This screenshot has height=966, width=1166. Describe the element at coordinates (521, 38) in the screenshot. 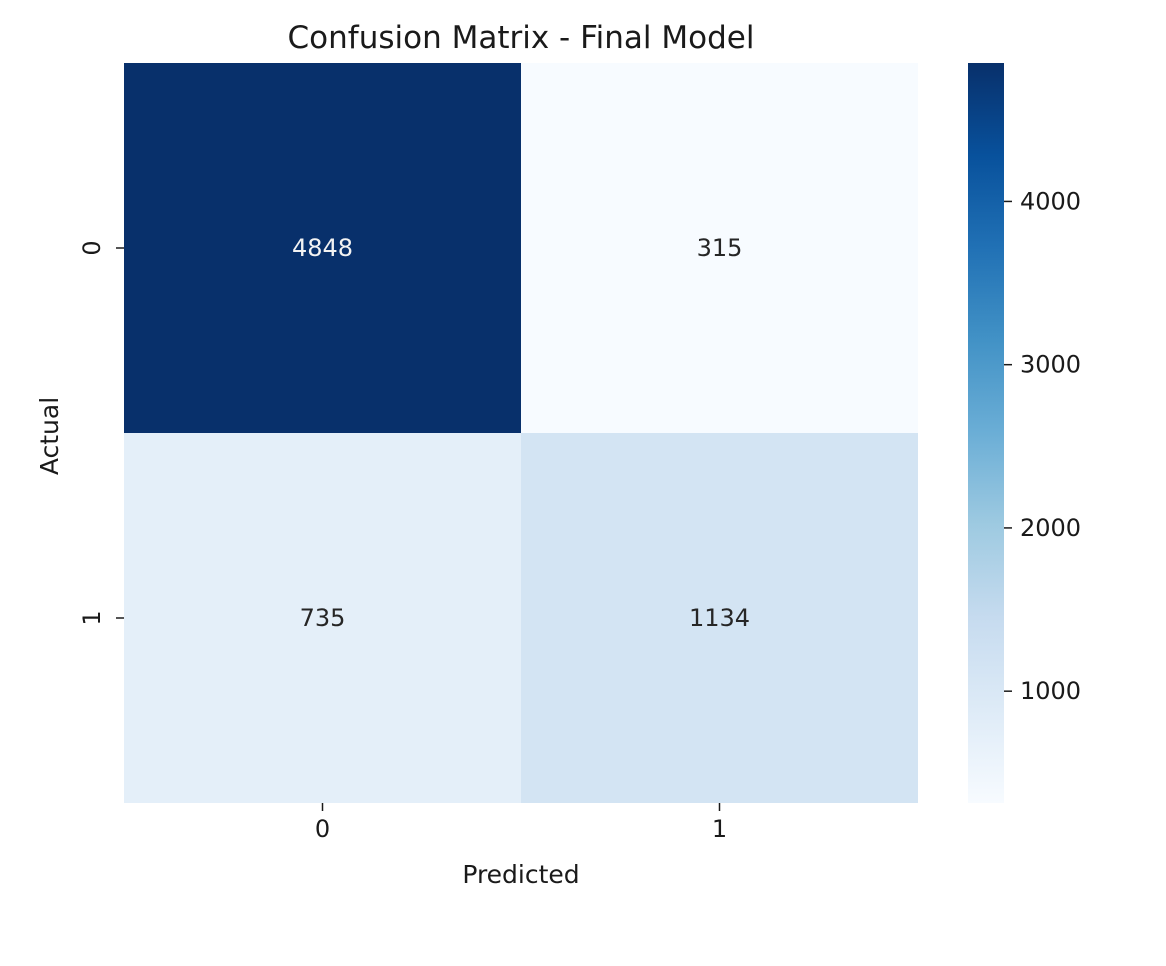

I see `chart-title: Confusion Matrix - Final Model` at that location.